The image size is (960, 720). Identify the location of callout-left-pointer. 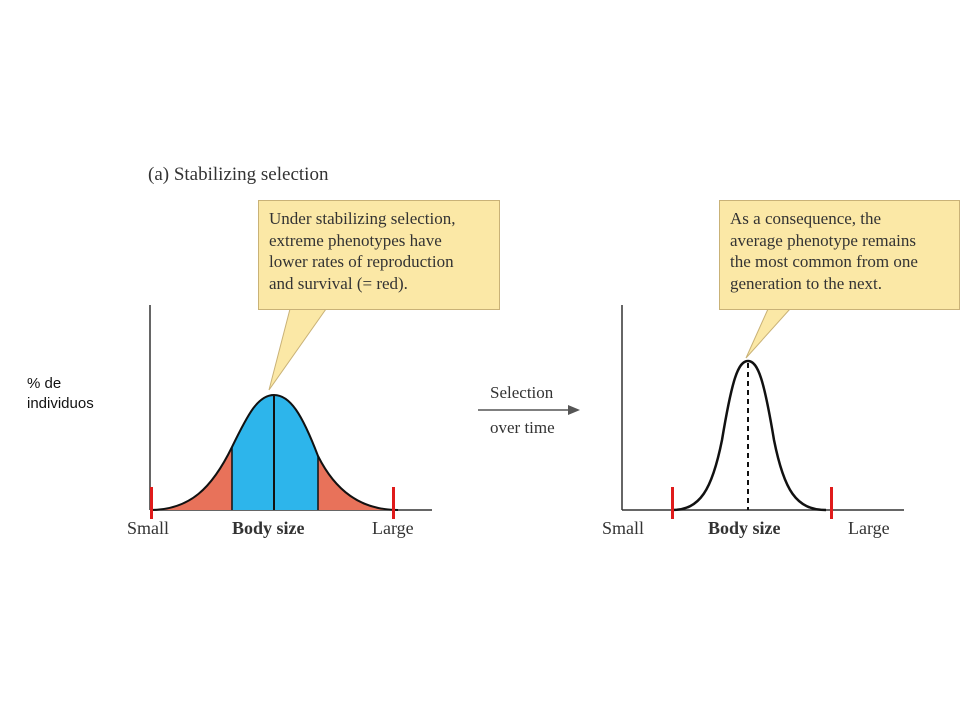
(297, 349).